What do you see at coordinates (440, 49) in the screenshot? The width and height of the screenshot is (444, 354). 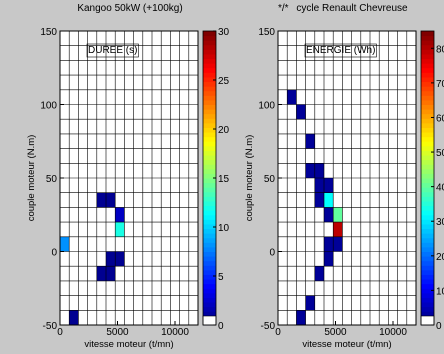 I see `colorbar-tick-label: 80` at bounding box center [440, 49].